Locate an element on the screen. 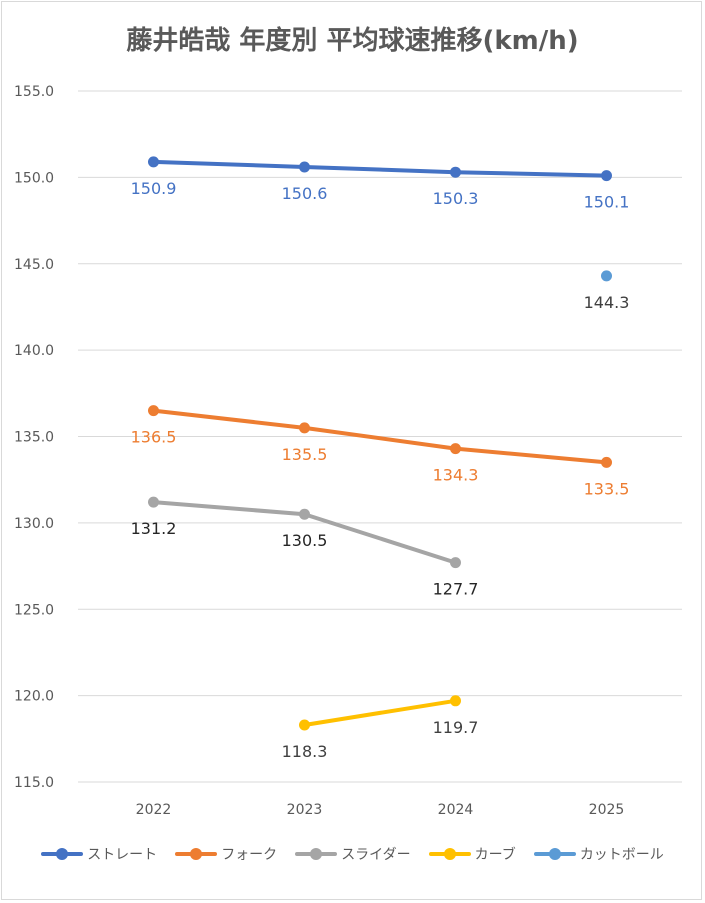 This screenshot has height=903, width=705. data-label: 150.3 is located at coordinates (456, 198).